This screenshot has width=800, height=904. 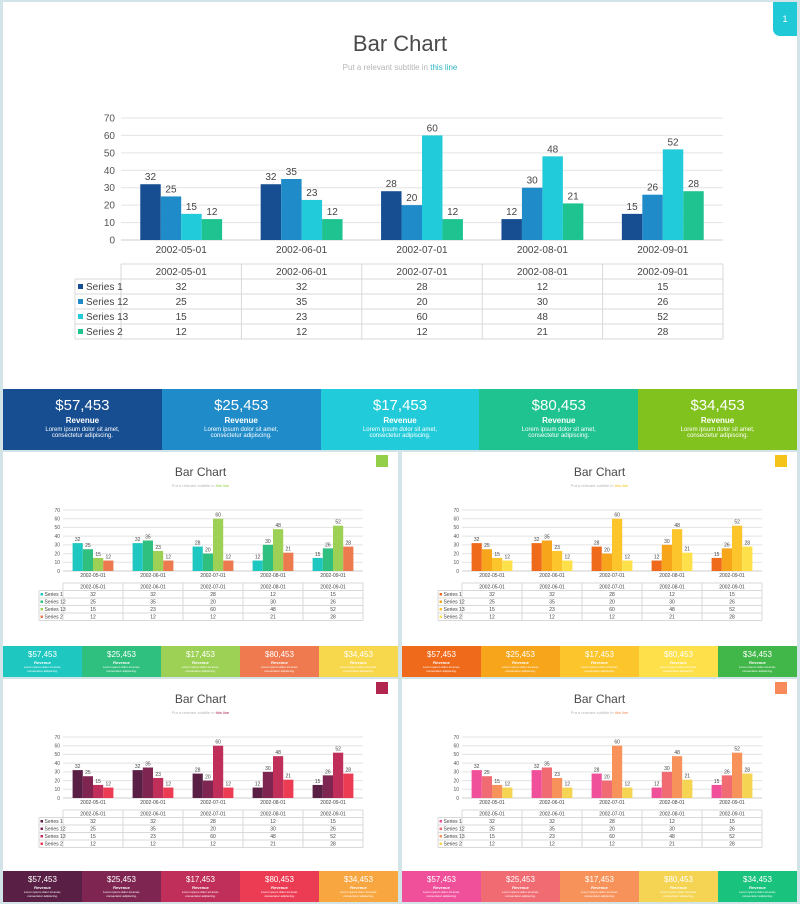 I want to click on table-cell: 32, so click(x=182, y=287).